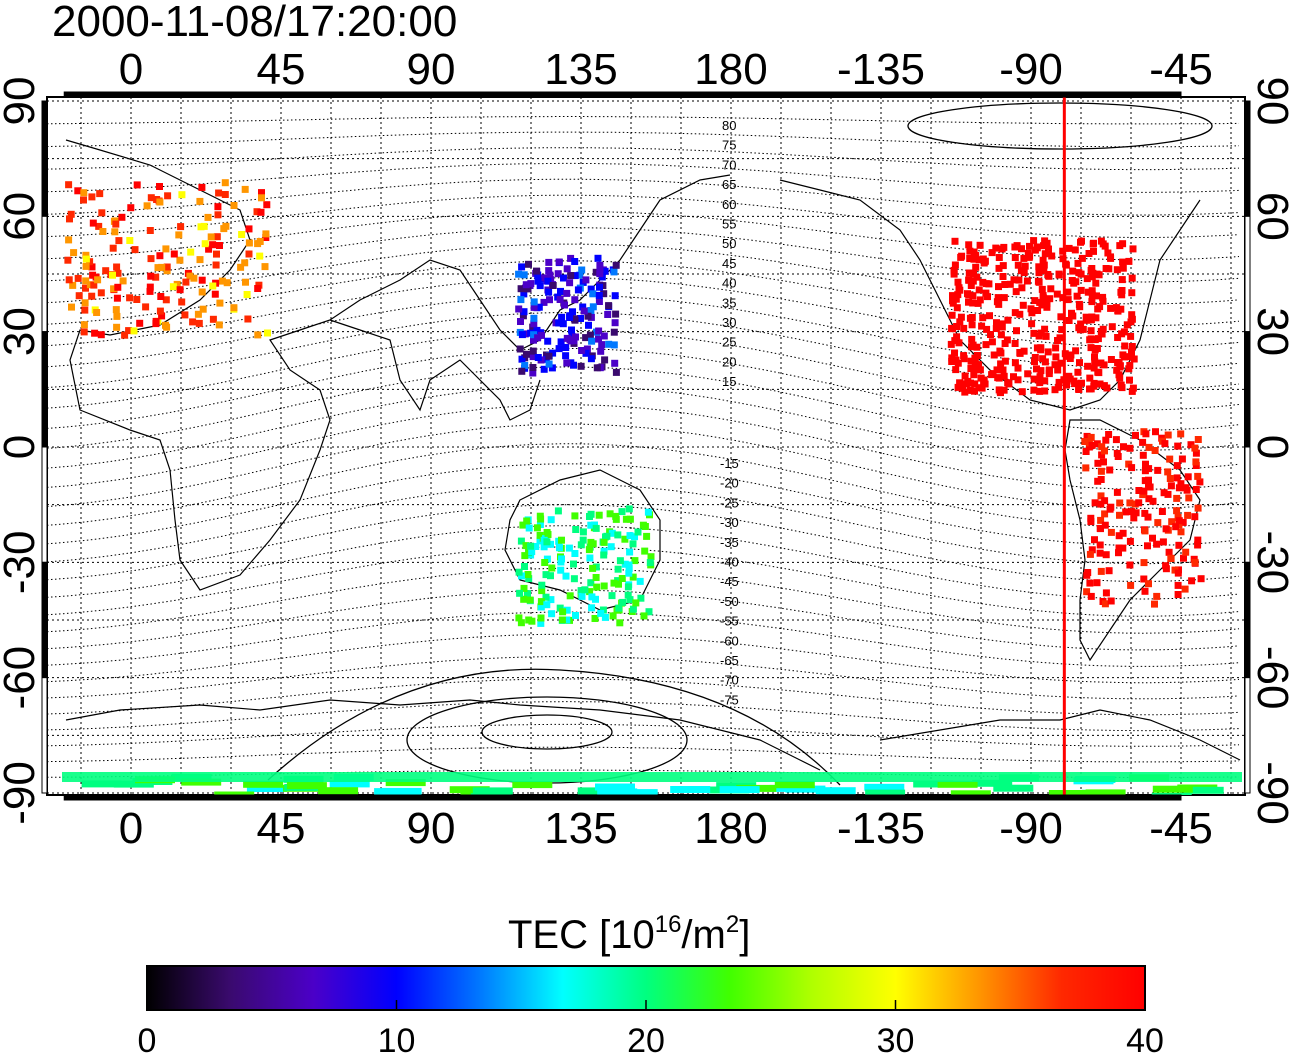 Image resolution: width=1292 pixels, height=1062 pixels. I want to click on frame-bar-top, so click(622, 94).